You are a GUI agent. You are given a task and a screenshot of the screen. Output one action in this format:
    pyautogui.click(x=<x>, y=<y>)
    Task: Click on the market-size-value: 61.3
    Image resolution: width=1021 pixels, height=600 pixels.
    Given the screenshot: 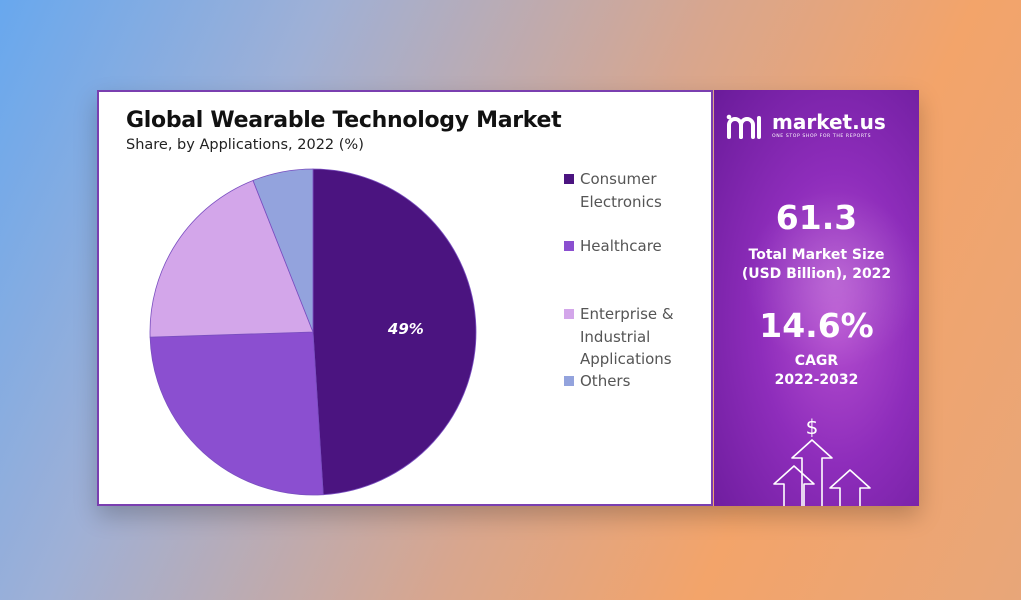 What is the action you would take?
    pyautogui.click(x=816, y=217)
    